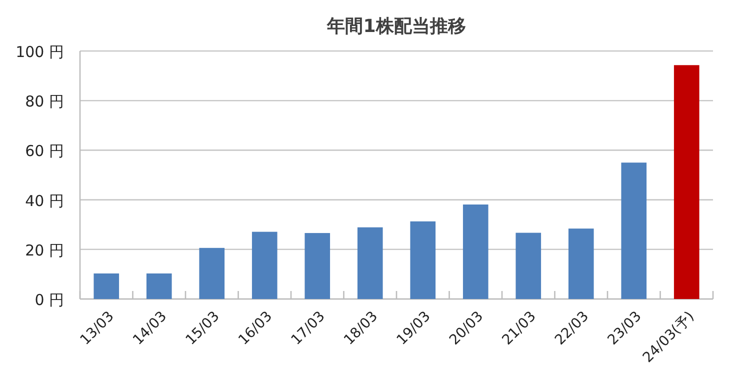 The height and width of the screenshot is (384, 733). Describe the element at coordinates (49, 300) in the screenshot. I see `y-tick-label: 0 円` at that location.